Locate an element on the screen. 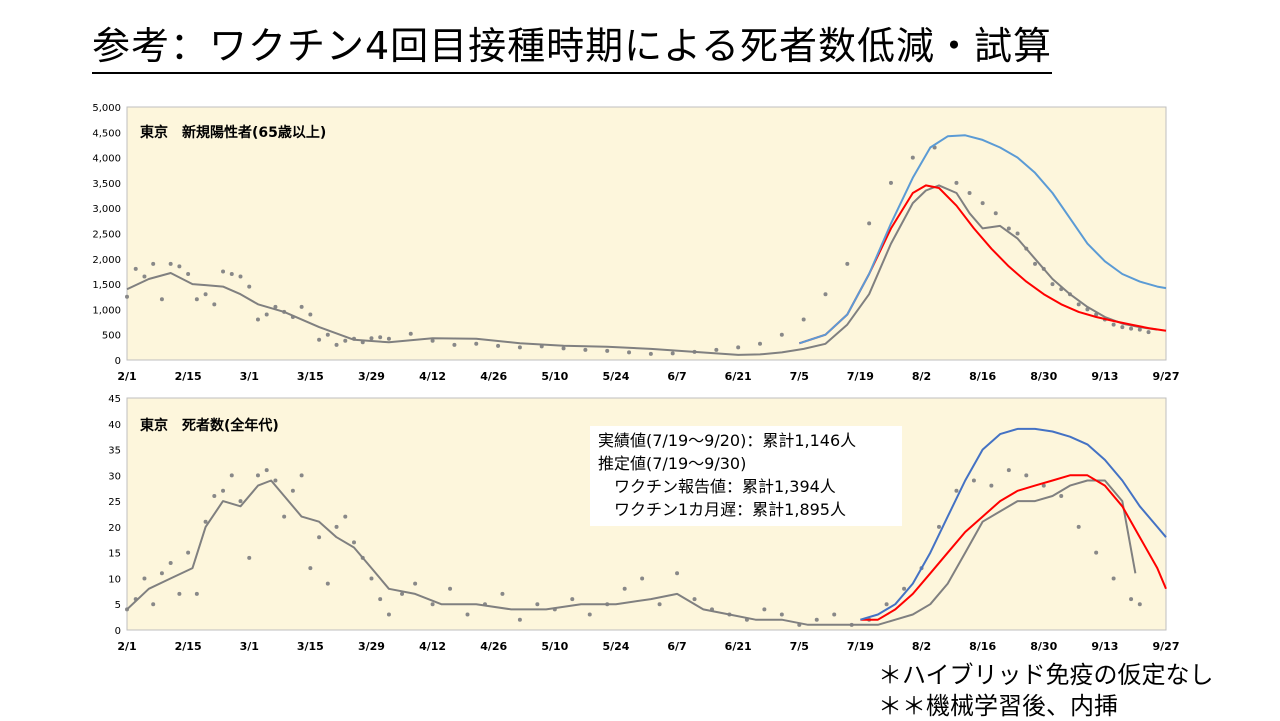  top-x-tick-label: 7/5 is located at coordinates (799, 376).